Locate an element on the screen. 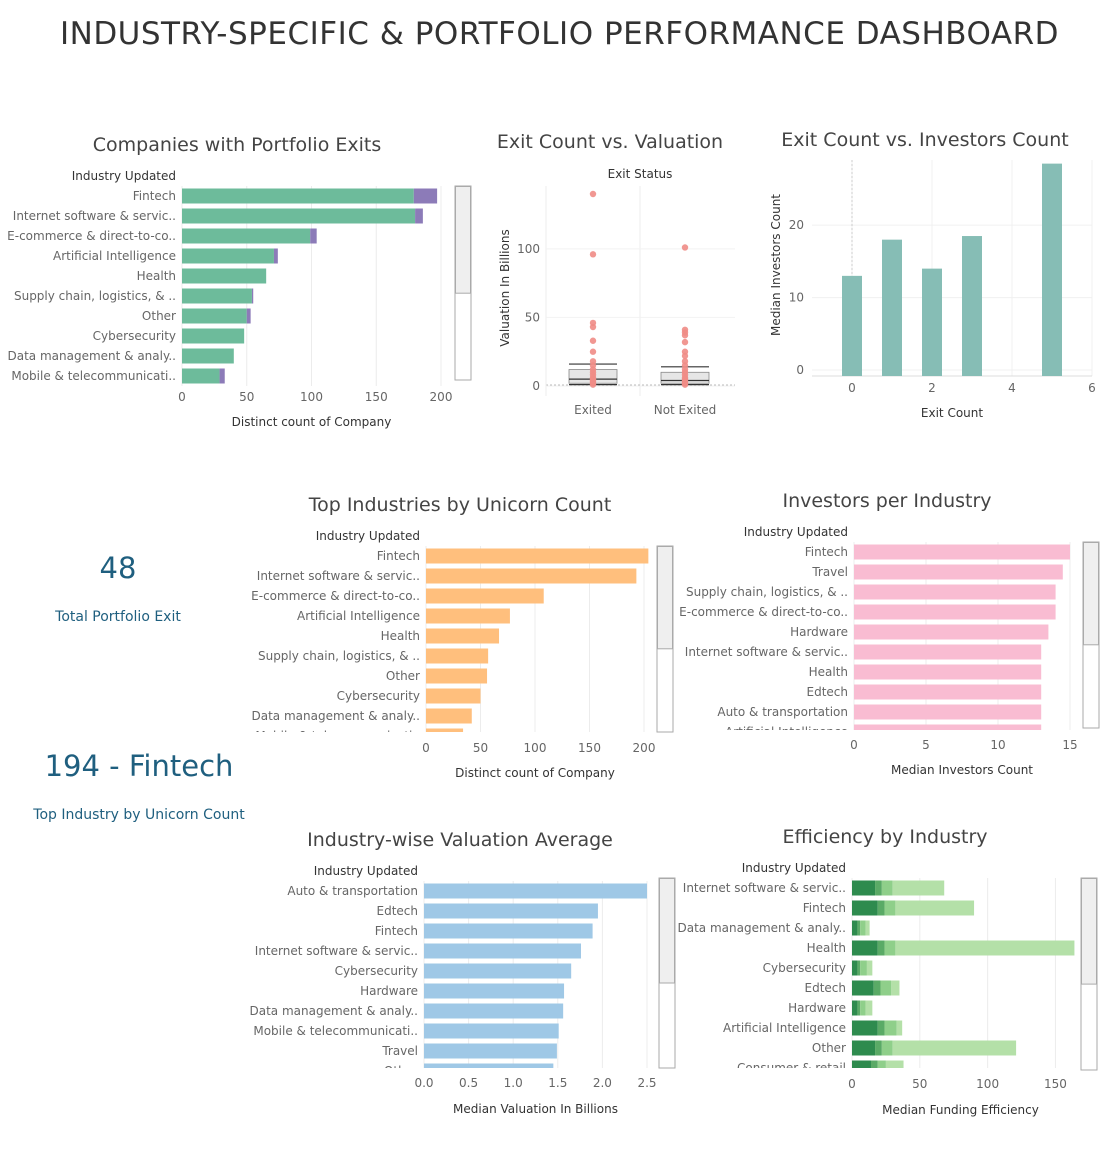 Image resolution: width=1119 pixels, height=1159 pixels. valuation-average-scrollbar-thumb is located at coordinates (667, 931).